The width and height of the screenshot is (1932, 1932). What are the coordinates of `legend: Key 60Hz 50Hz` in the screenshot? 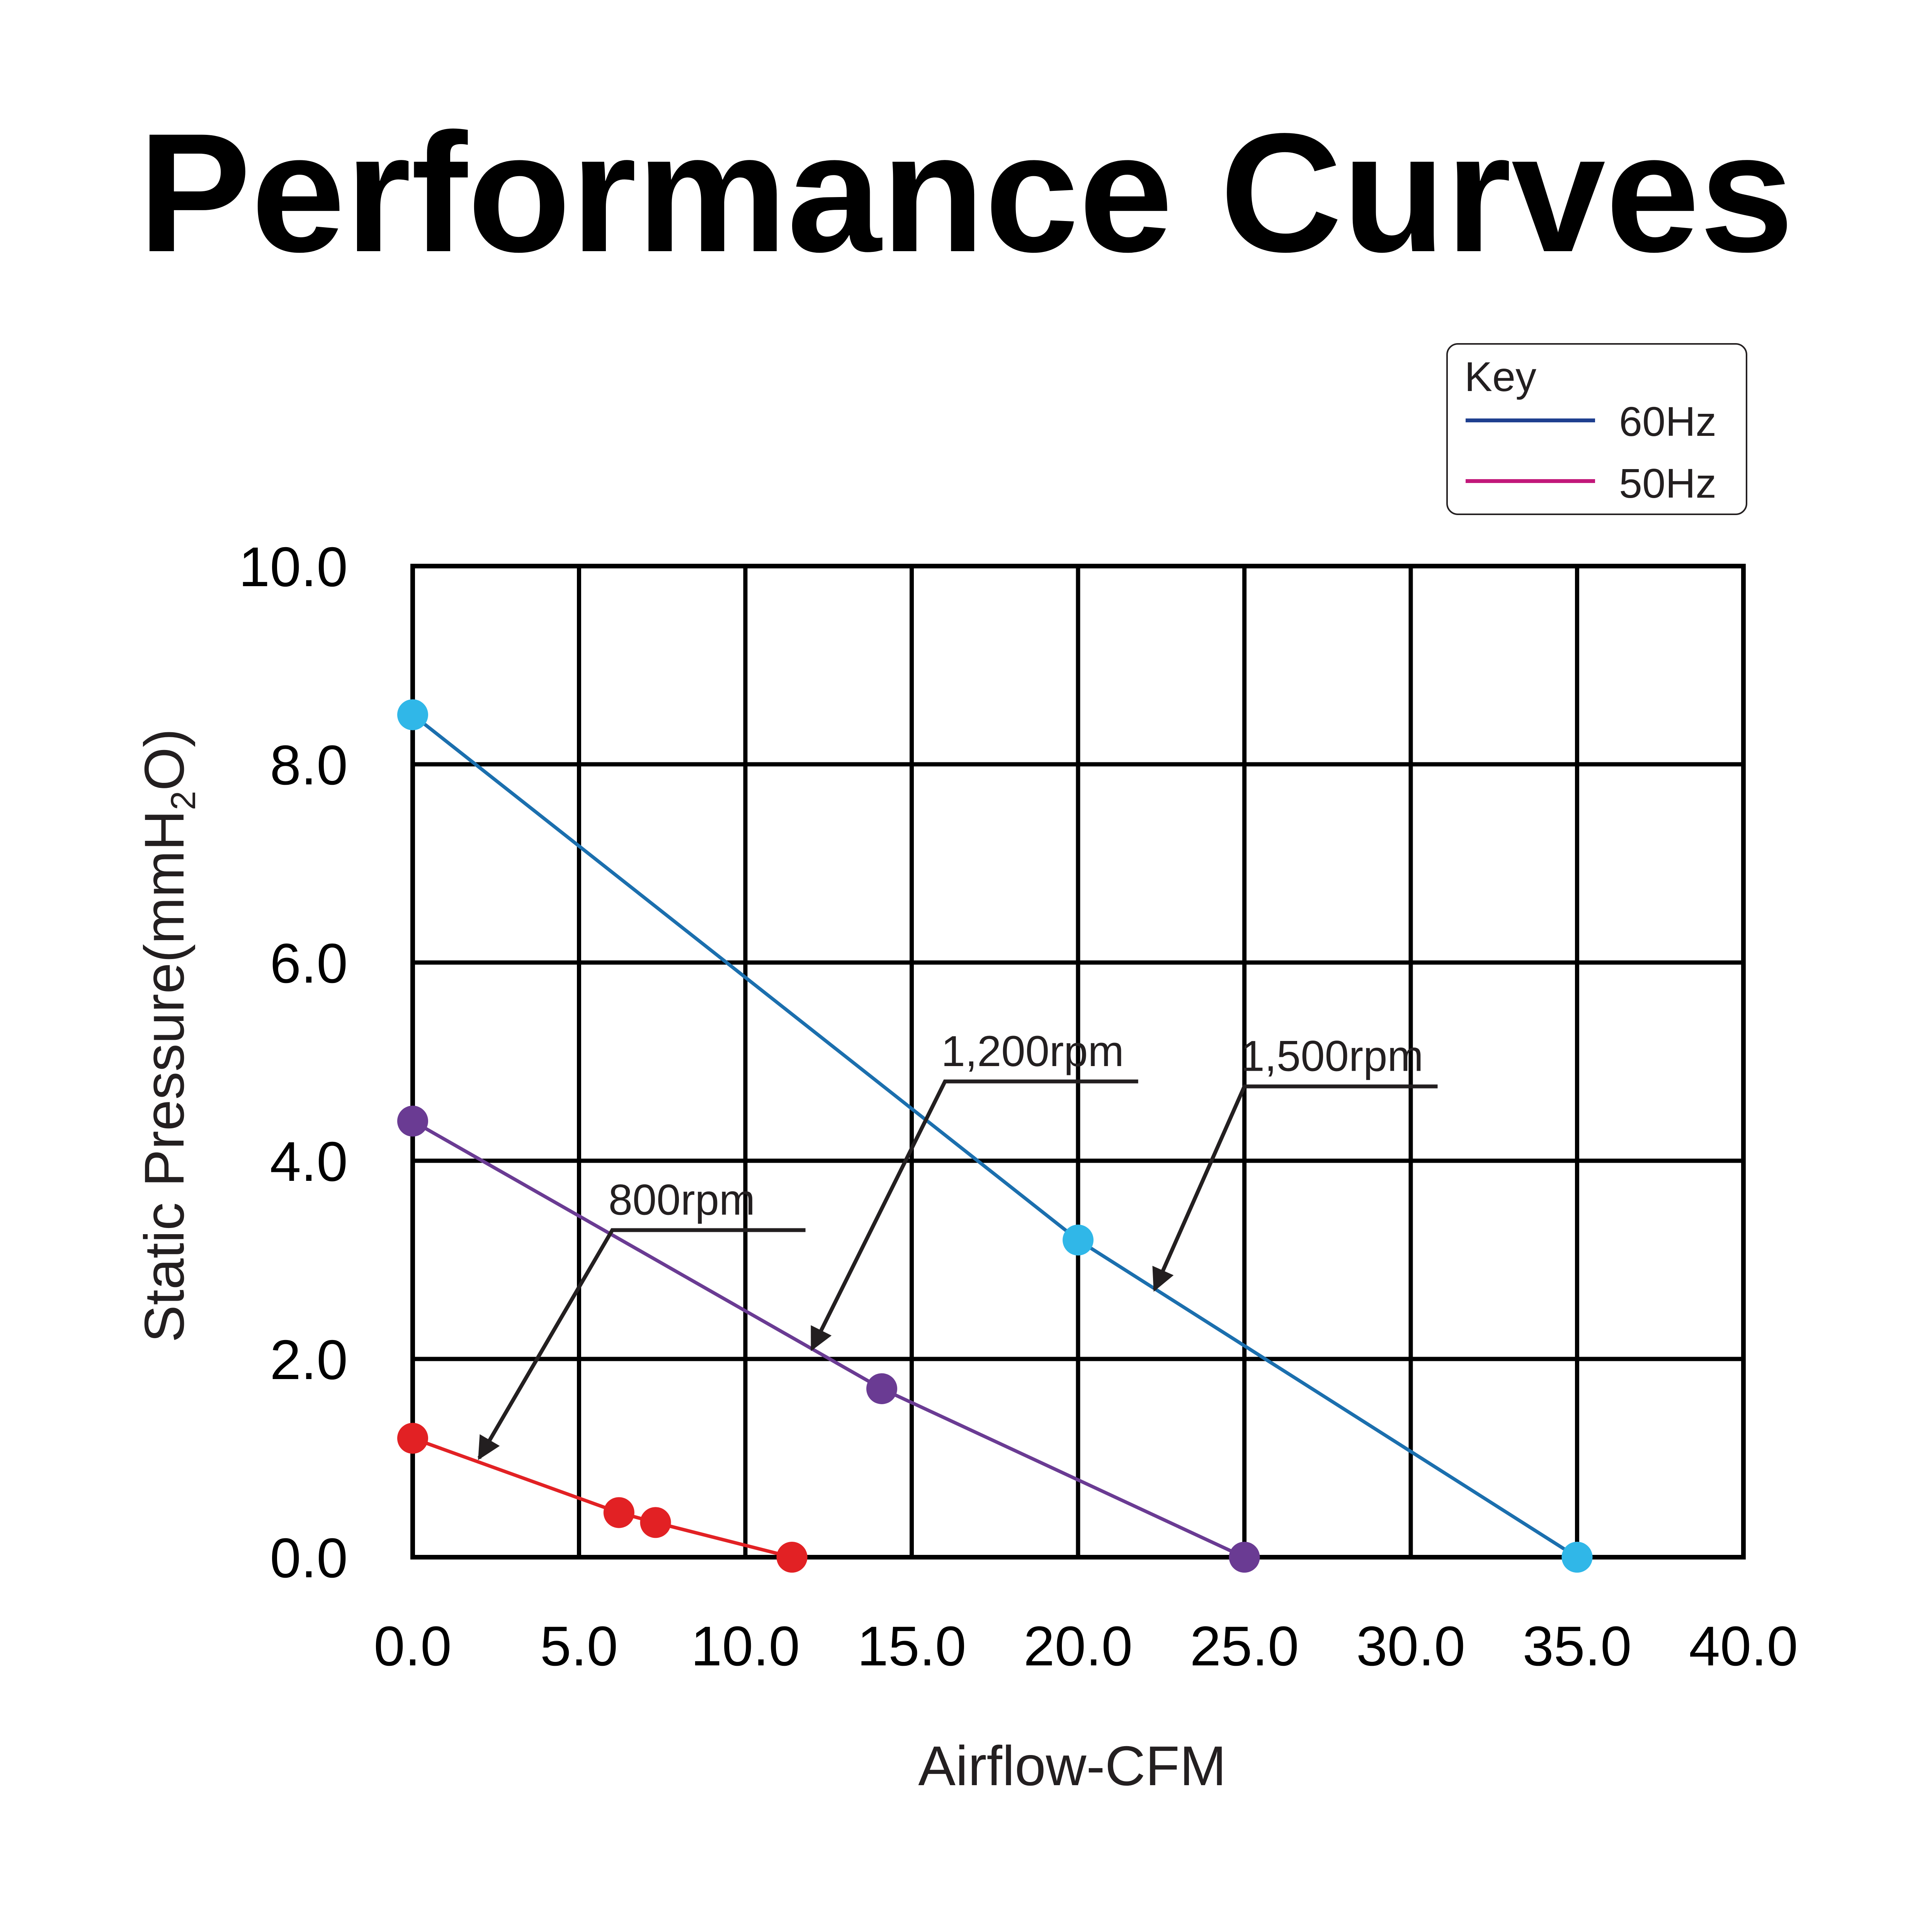 It's located at (1597, 429).